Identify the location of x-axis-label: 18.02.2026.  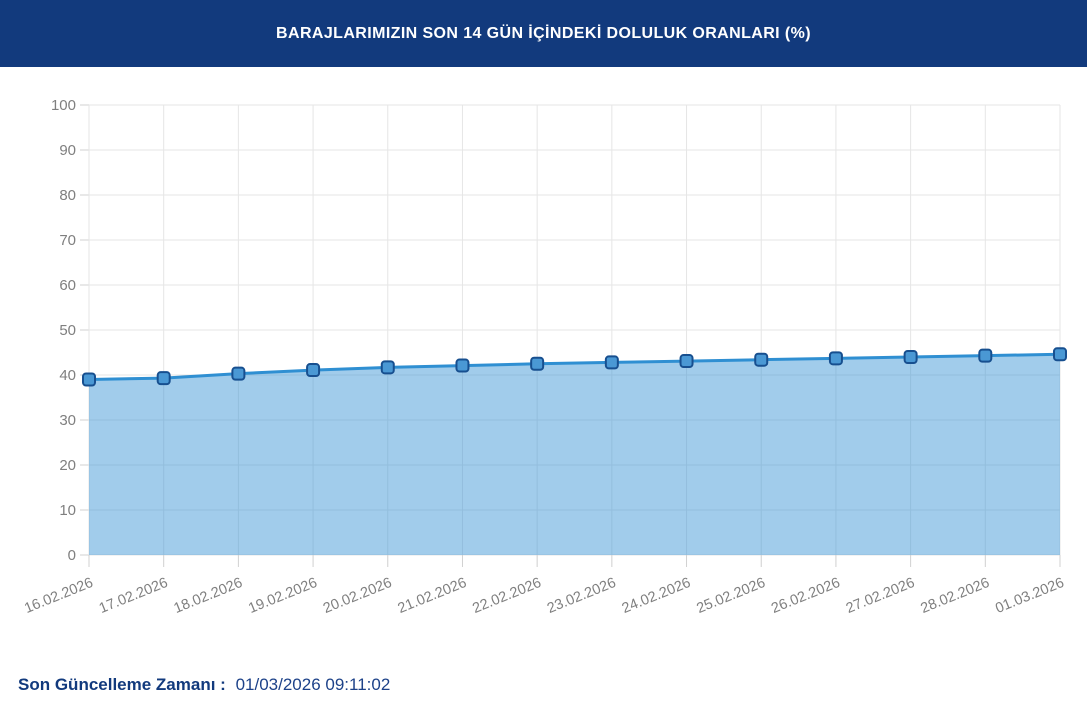
(208, 596).